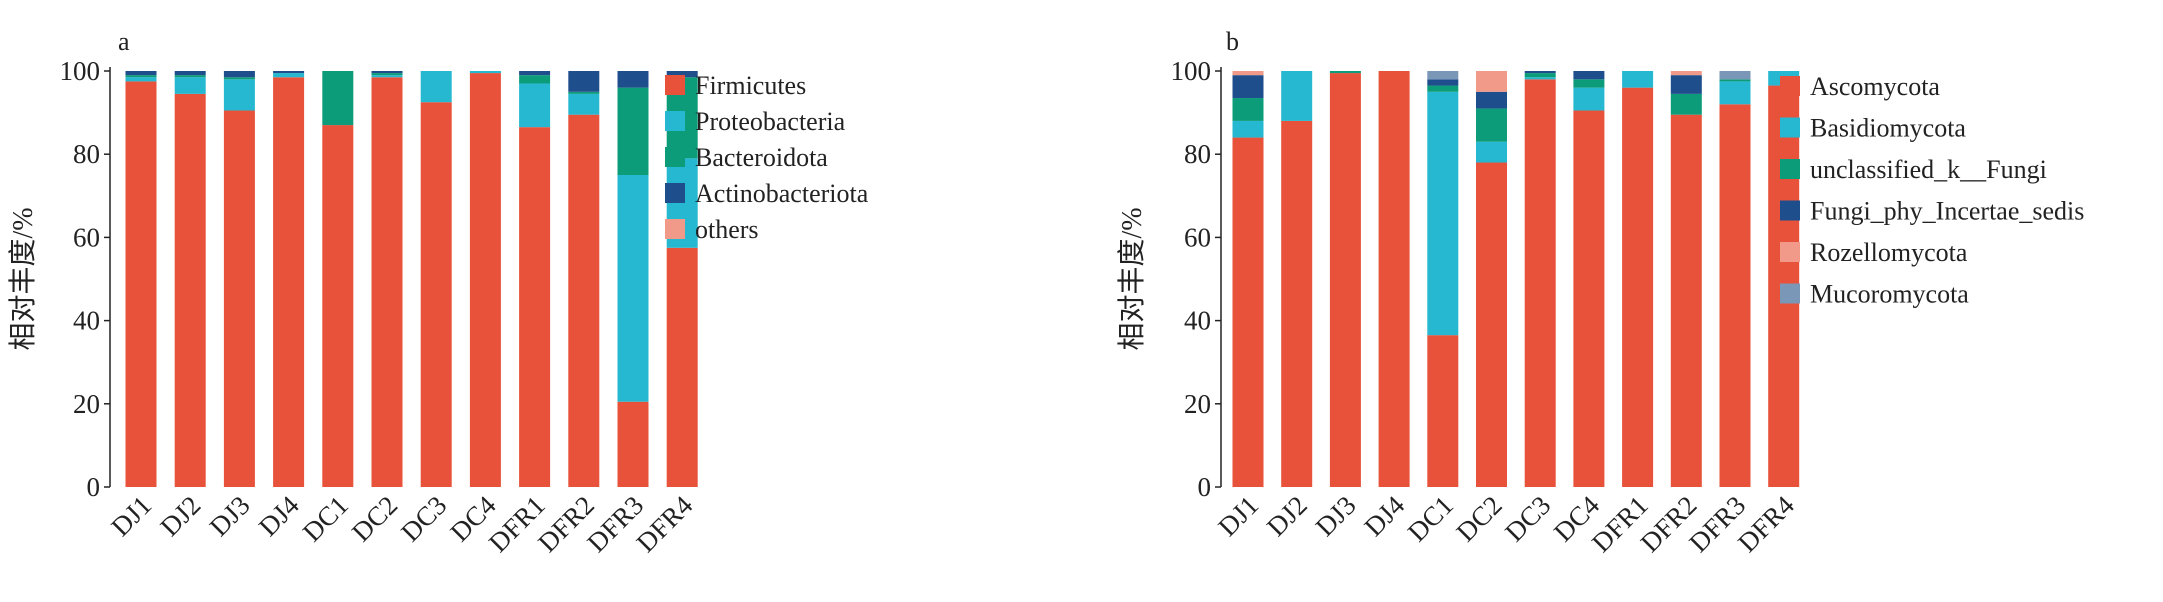 Image resolution: width=2163 pixels, height=602 pixels. Describe the element at coordinates (86, 237) in the screenshot. I see `y-tick-label: 60` at that location.